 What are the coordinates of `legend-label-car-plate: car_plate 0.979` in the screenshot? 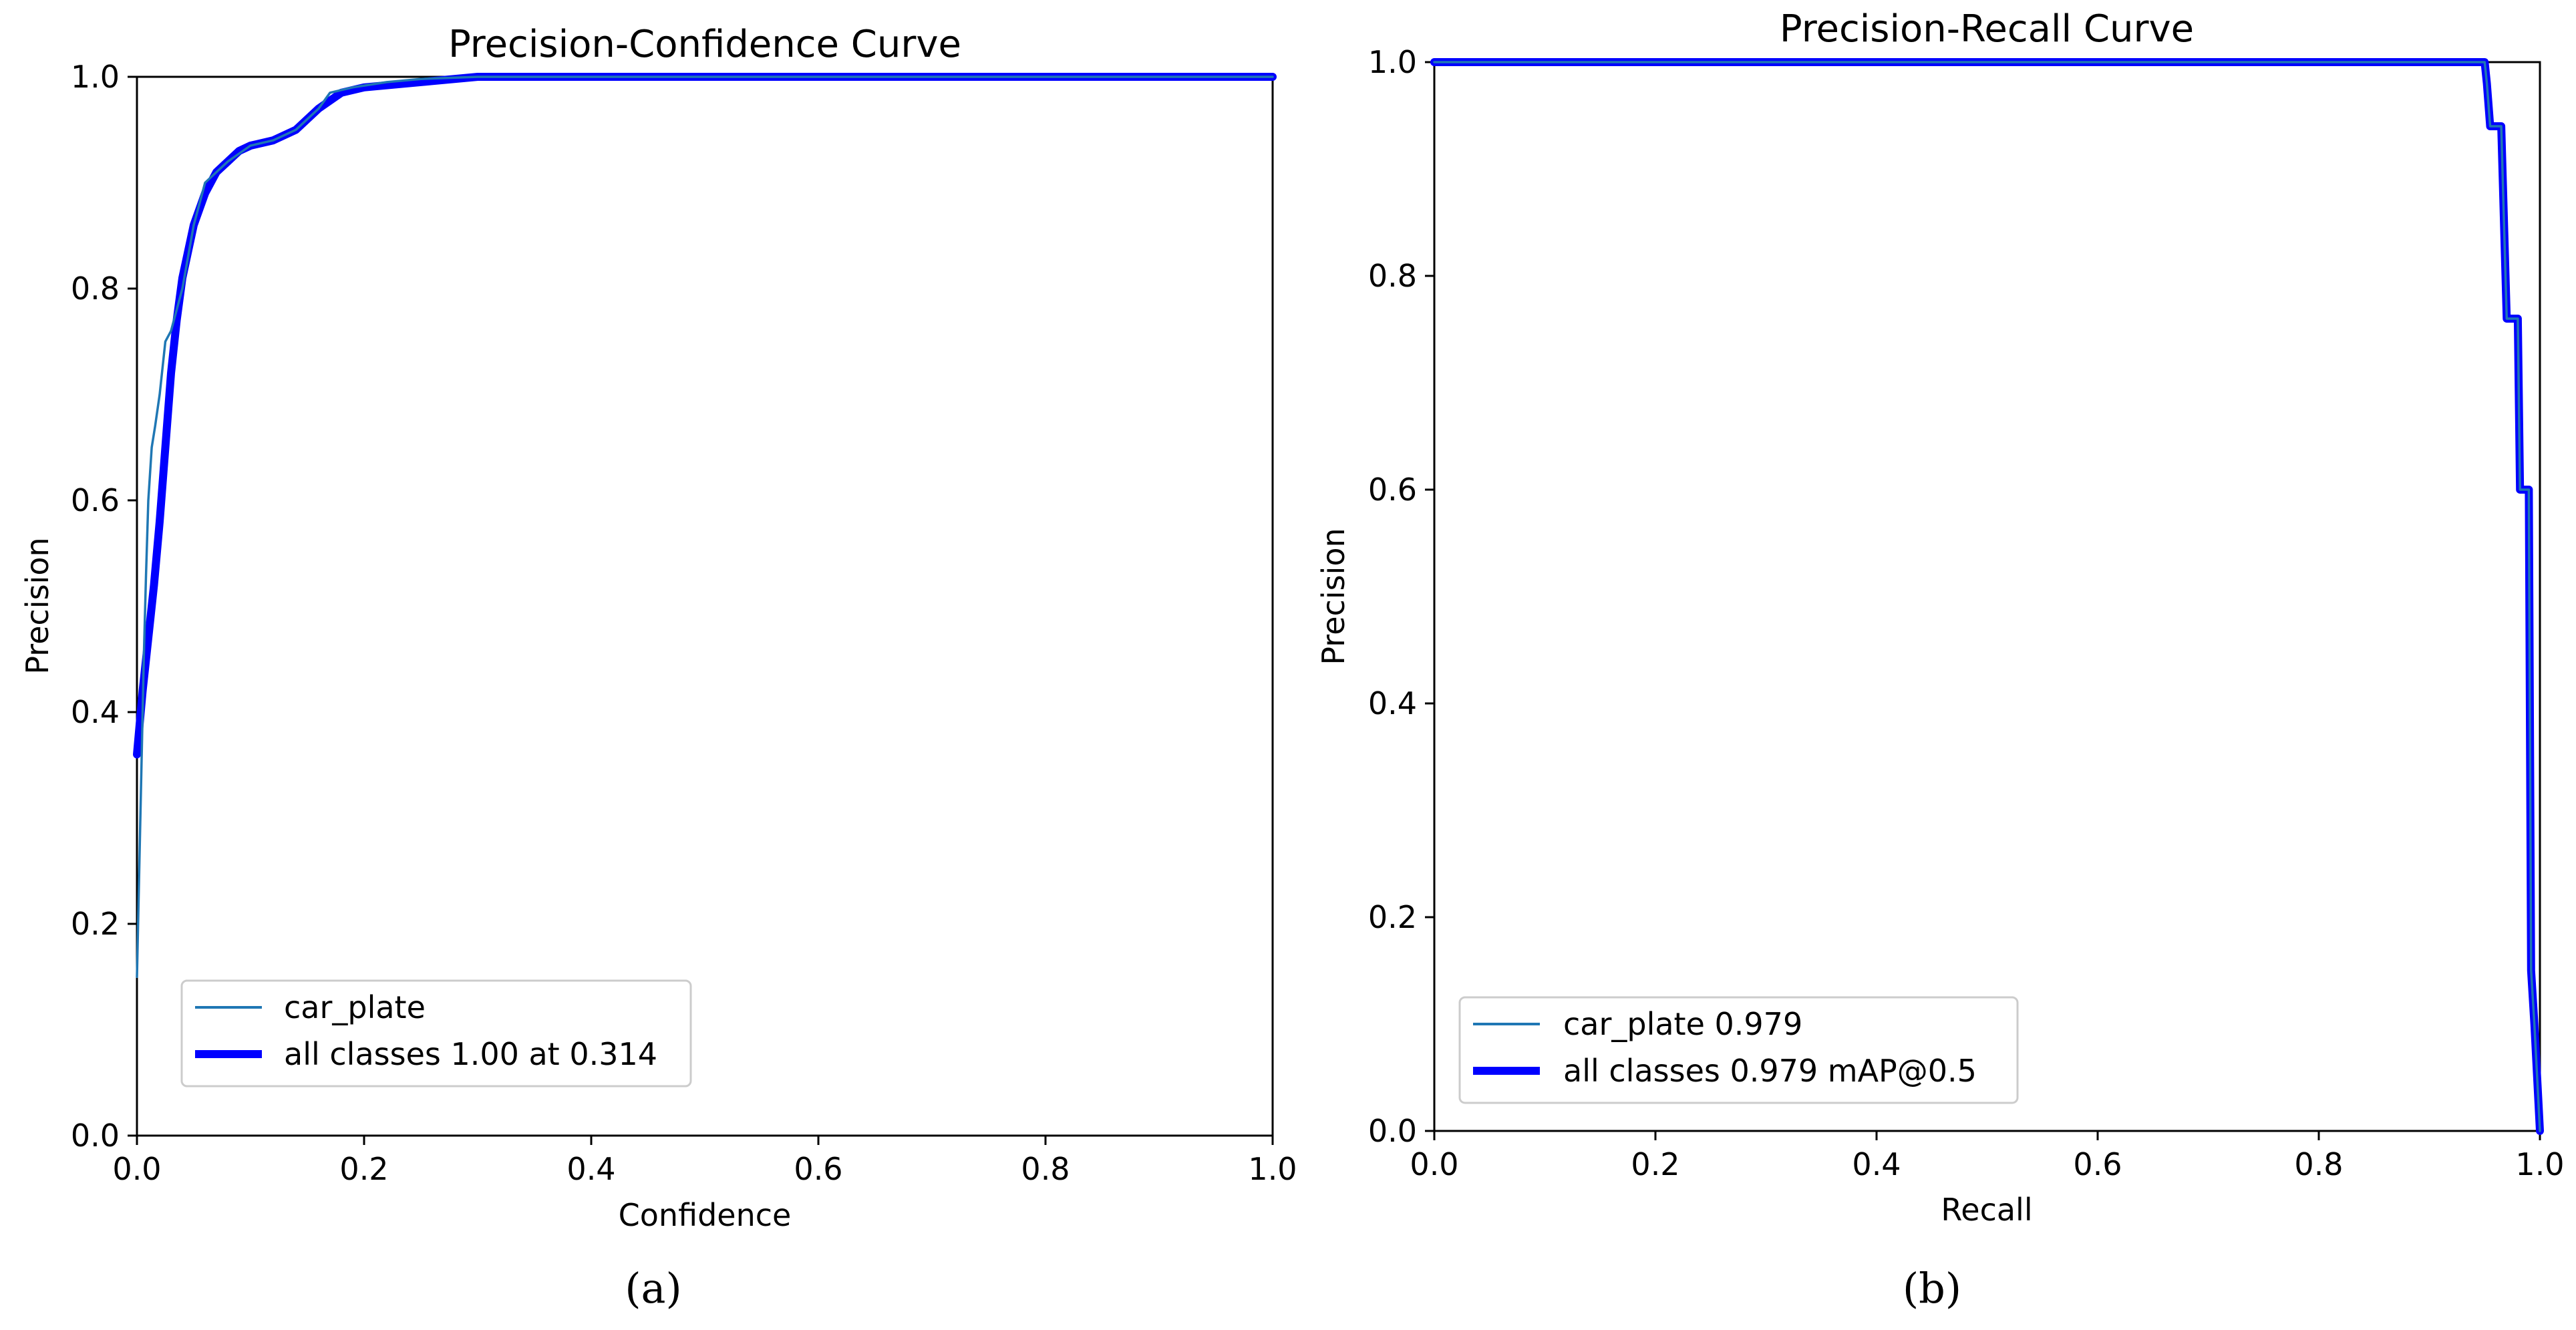 It's located at (1682, 1024).